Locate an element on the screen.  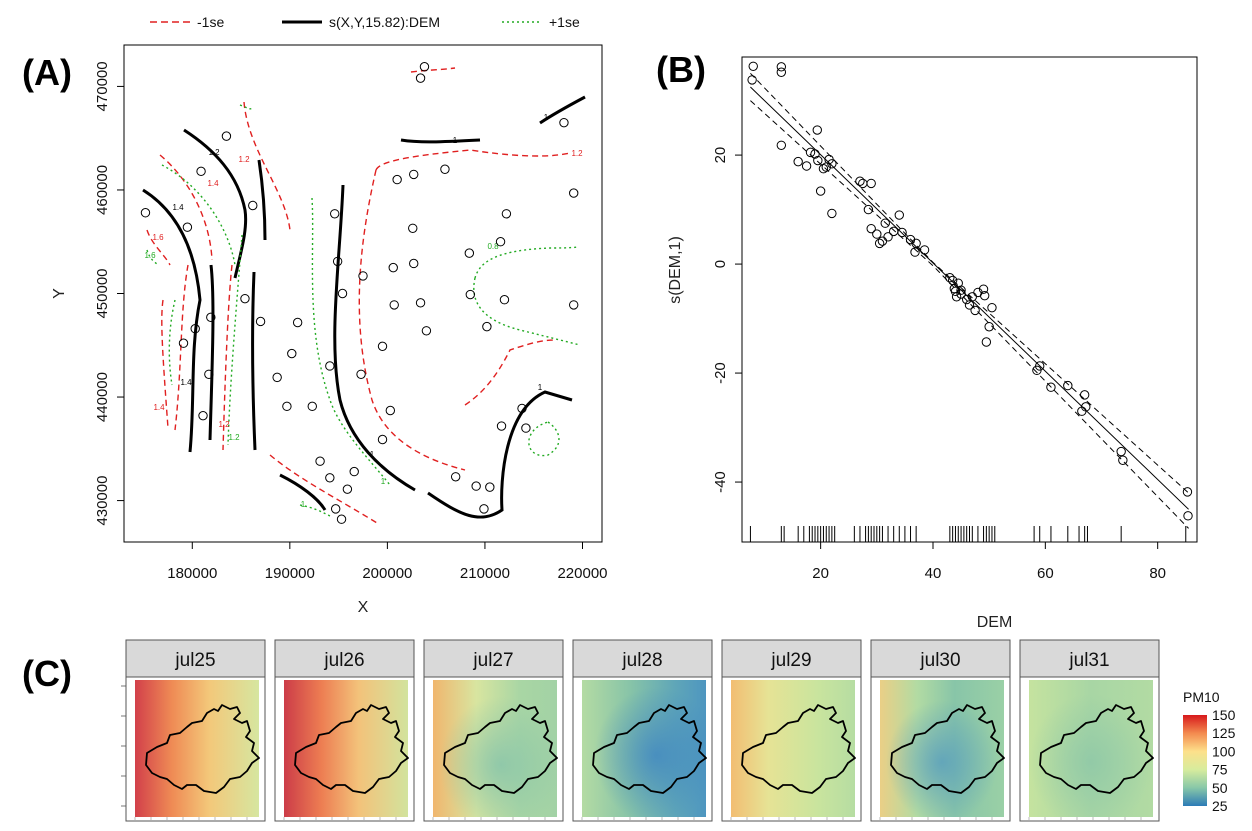
x-tick-label: 180000 is located at coordinates (192, 573).